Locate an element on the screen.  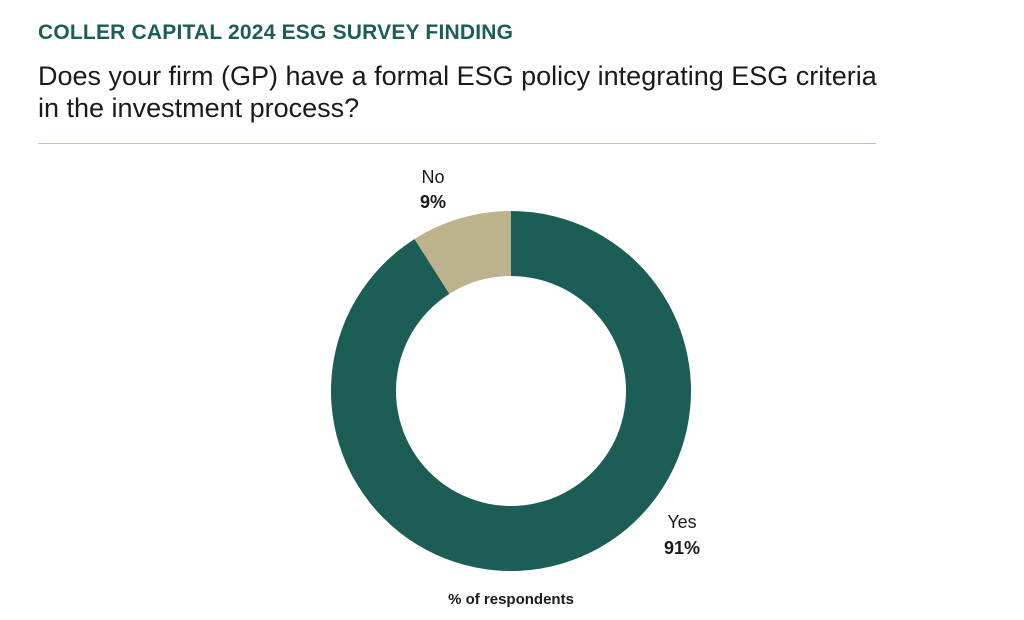
donut-slice-no is located at coordinates (462, 252).